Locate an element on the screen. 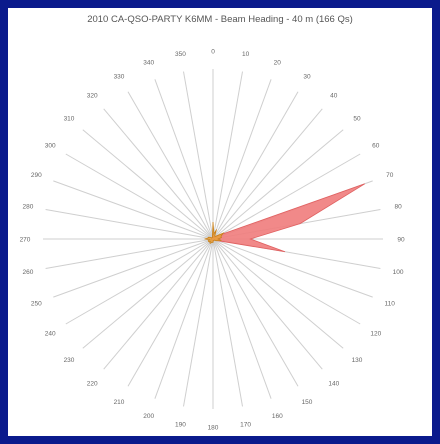  angle-tick-label: 110 is located at coordinates (390, 304).